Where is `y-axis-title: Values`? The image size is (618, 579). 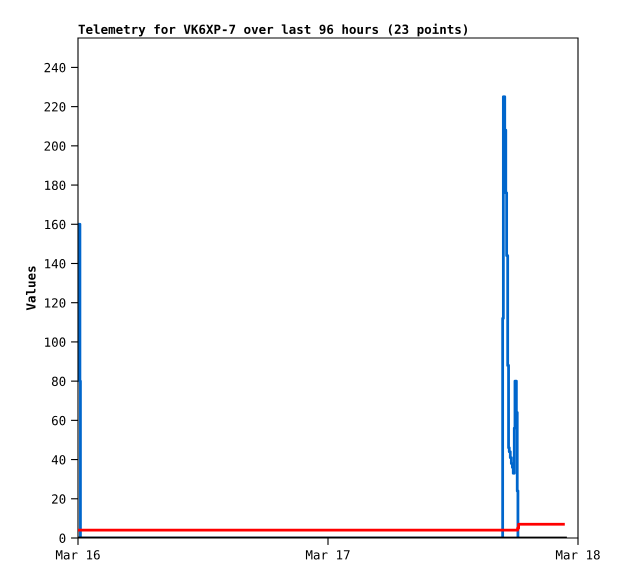
y-axis-title: Values is located at coordinates (31, 288).